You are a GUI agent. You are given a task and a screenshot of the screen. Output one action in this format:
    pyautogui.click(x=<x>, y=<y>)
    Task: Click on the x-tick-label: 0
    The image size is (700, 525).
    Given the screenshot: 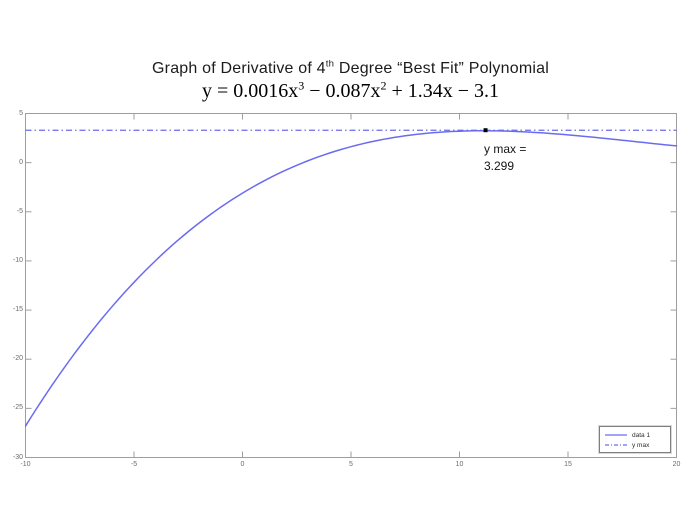 What is the action you would take?
    pyautogui.click(x=242, y=464)
    